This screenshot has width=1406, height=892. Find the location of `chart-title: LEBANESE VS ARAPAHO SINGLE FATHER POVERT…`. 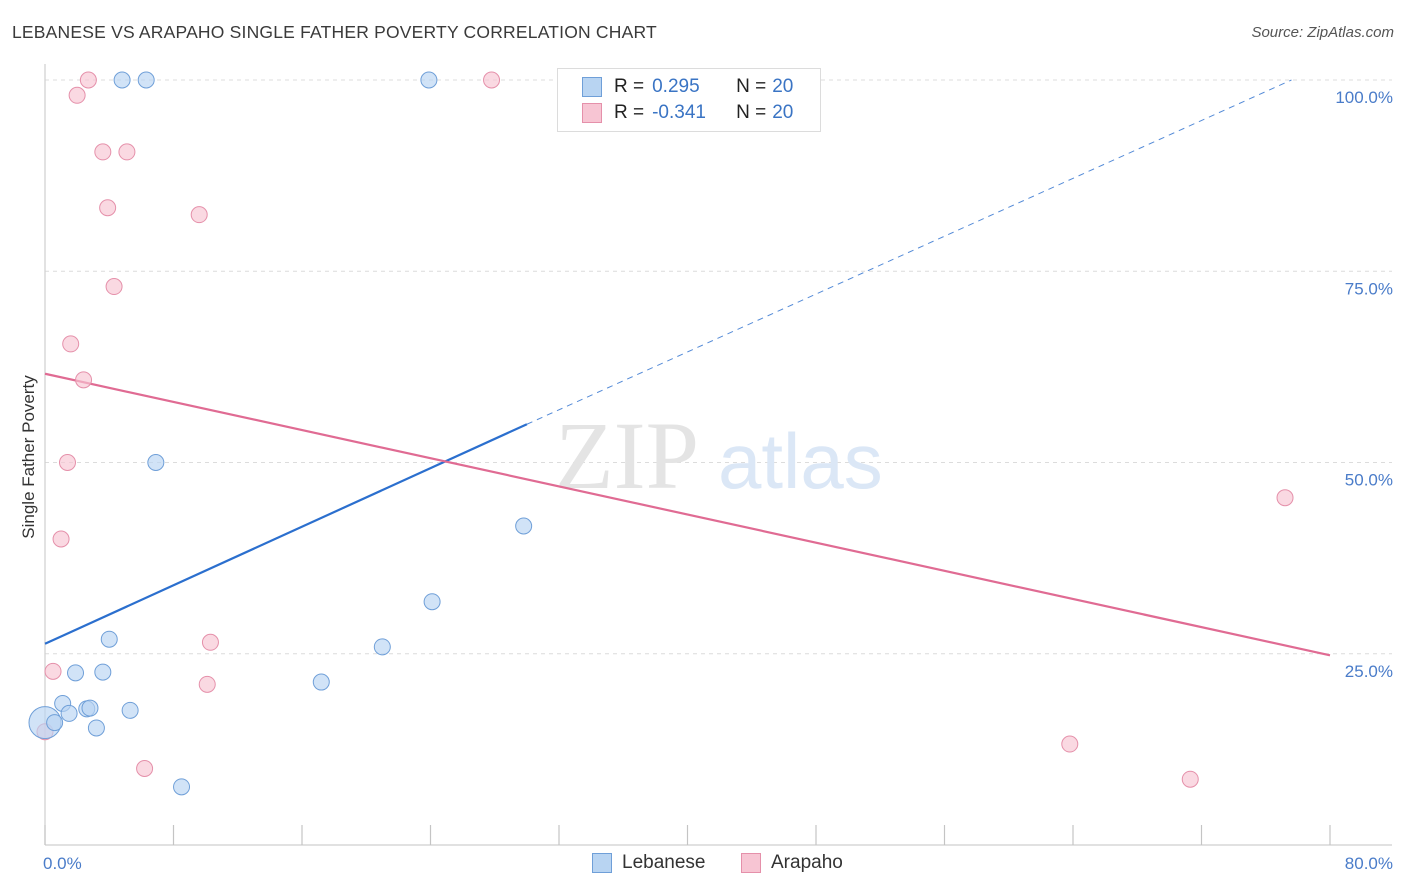

chart-title: LEBANESE VS ARAPAHO SINGLE FATHER POVERT… is located at coordinates (334, 32).